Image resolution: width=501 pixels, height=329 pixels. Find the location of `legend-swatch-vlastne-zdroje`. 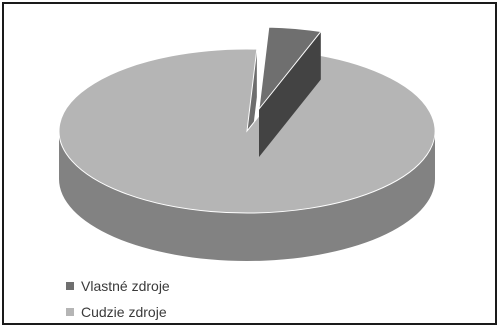

legend-swatch-vlastne-zdroje is located at coordinates (70, 286).